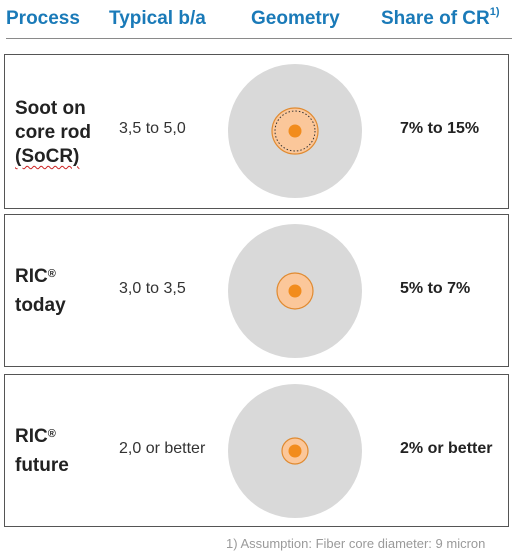 This screenshot has height=558, width=519. Describe the element at coordinates (435, 18) in the screenshot. I see `header-share-label: Share of CR` at that location.